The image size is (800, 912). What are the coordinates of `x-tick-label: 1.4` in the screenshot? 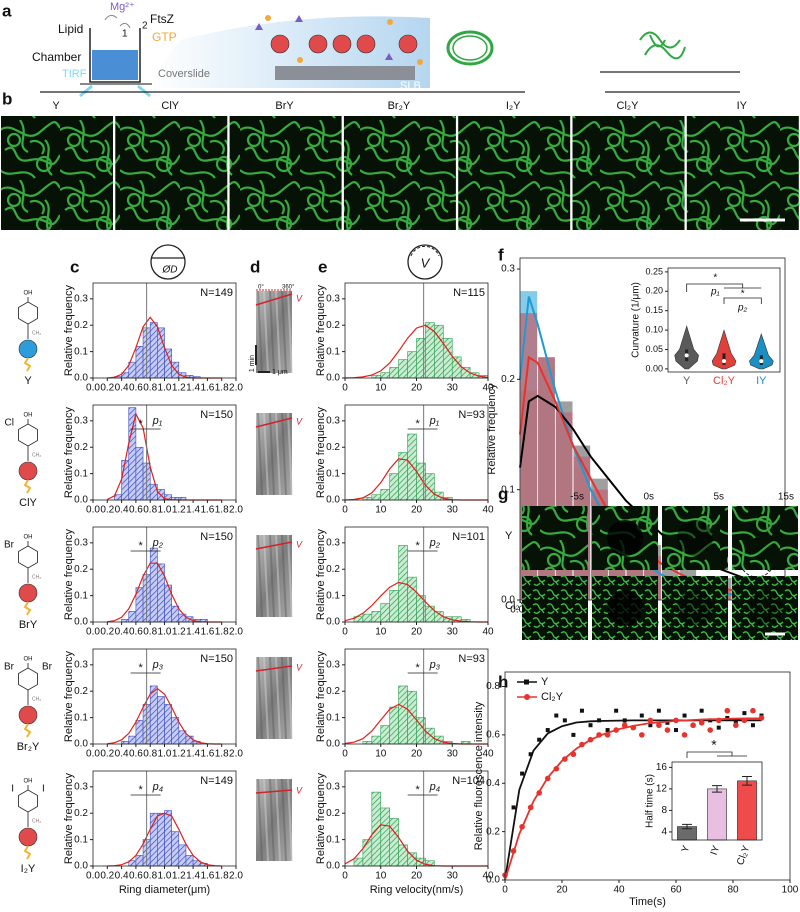 It's located at (193, 388).